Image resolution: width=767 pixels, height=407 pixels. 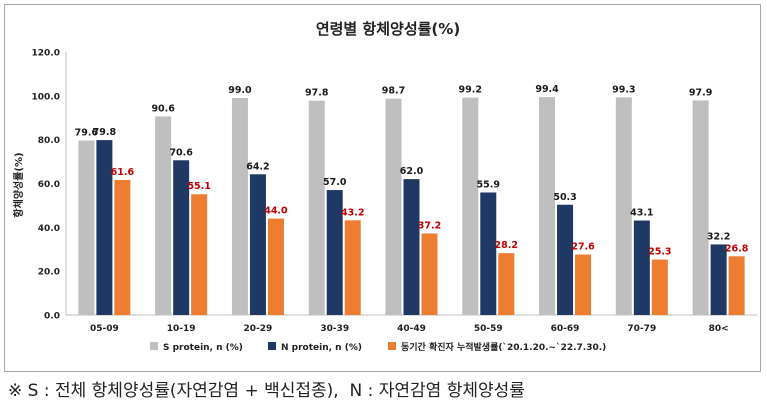 What do you see at coordinates (49, 273) in the screenshot?
I see `y-tick-label: 20.0` at bounding box center [49, 273].